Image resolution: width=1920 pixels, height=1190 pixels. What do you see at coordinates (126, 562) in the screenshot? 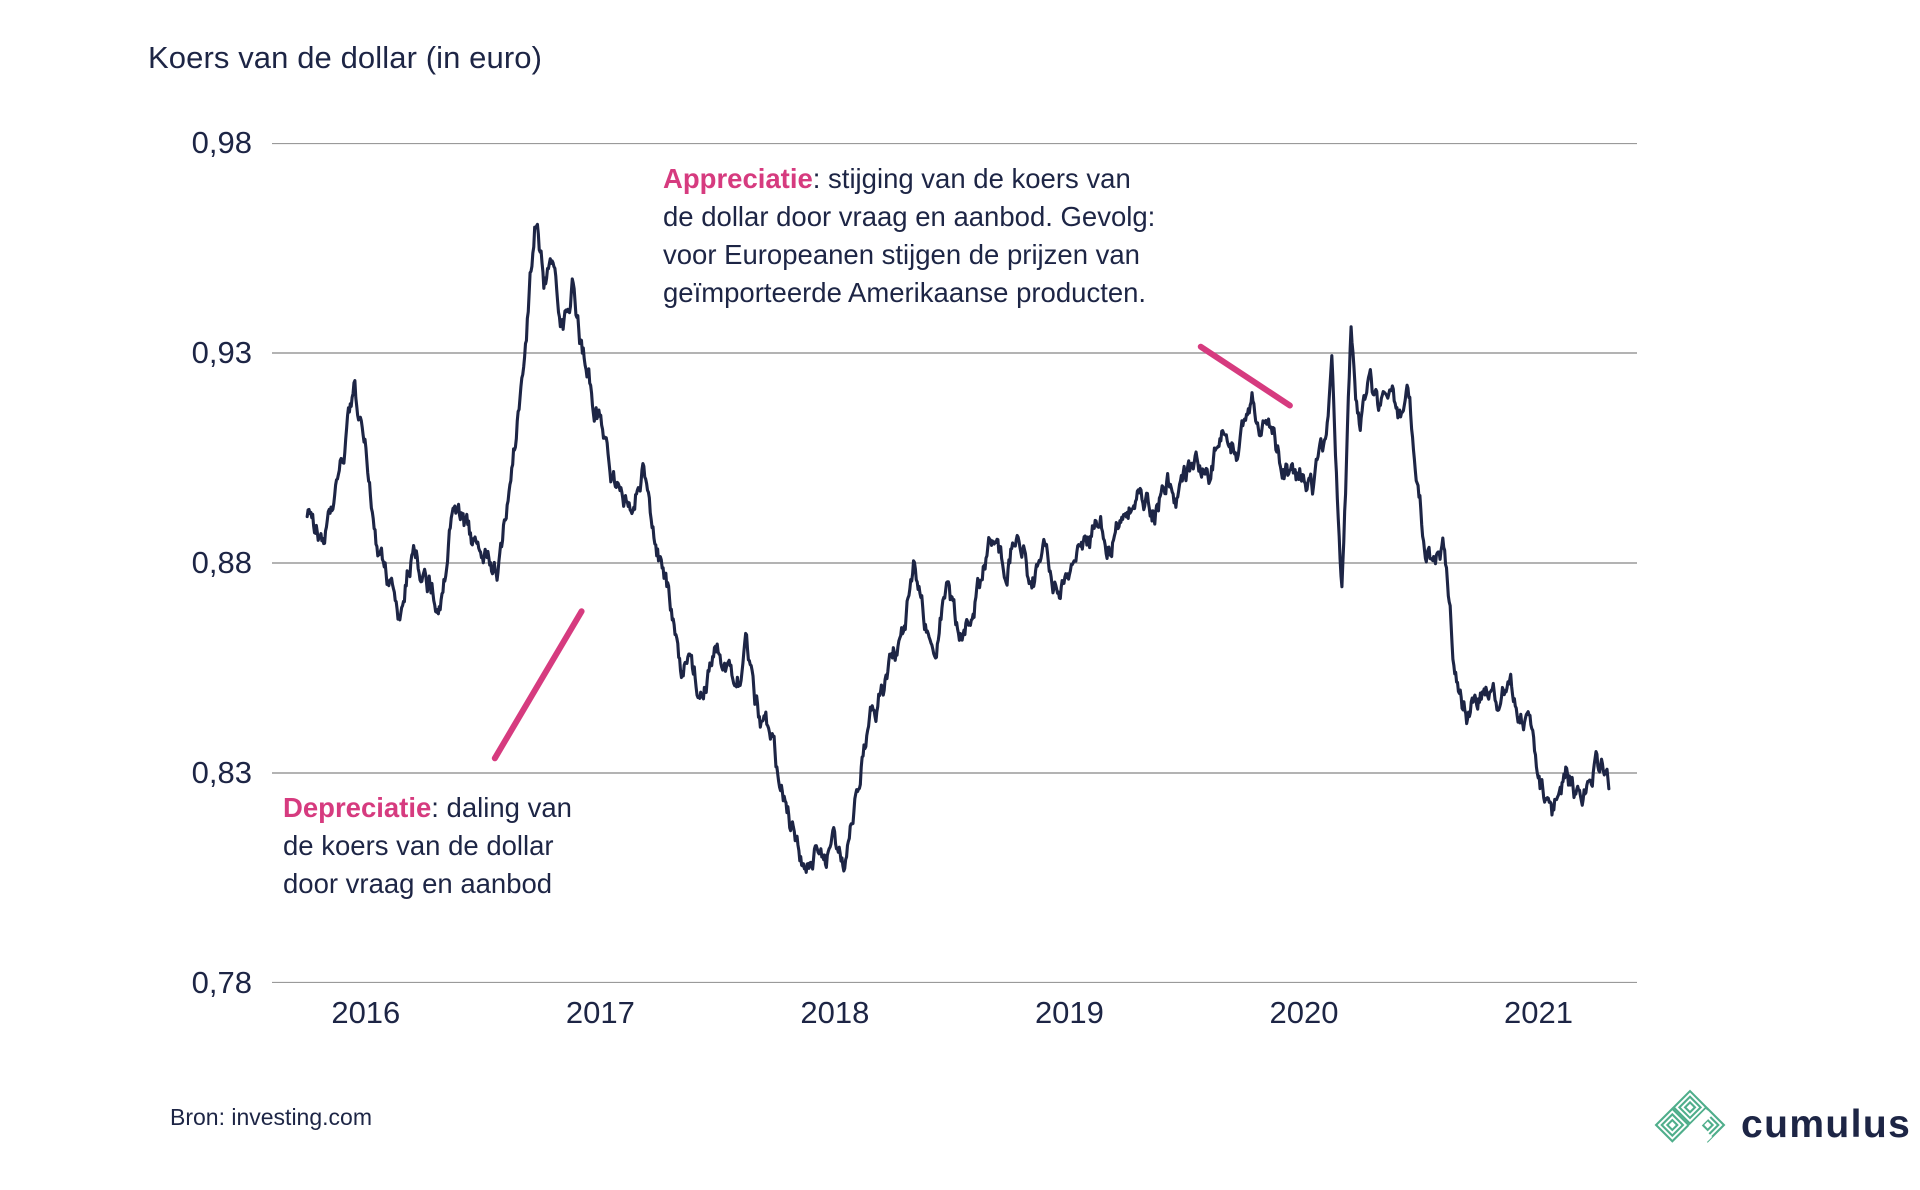
I see `y-axis: 0,98 0,93 0,88 0,83 0,78` at bounding box center [126, 562].